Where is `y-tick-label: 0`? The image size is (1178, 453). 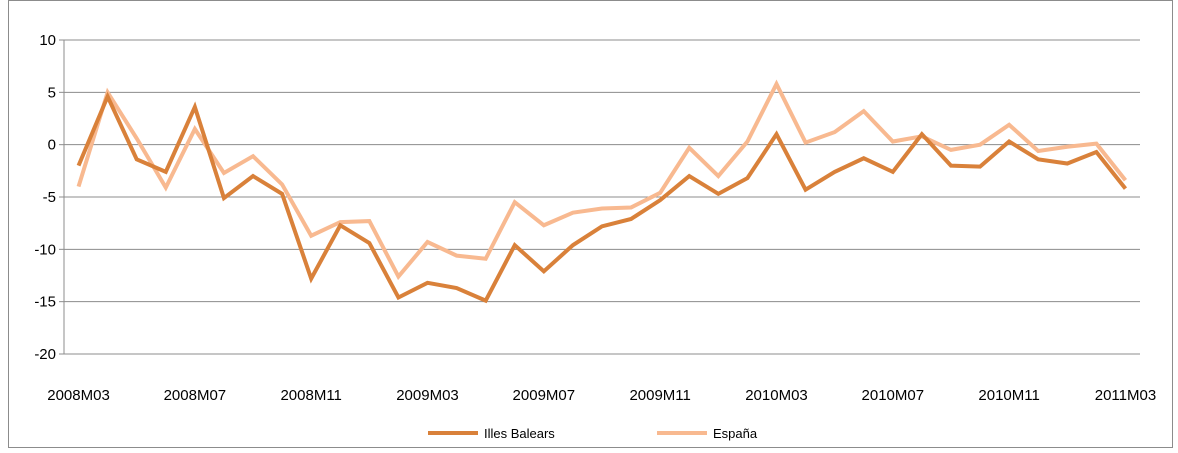 y-tick-label: 0 is located at coordinates (52, 145).